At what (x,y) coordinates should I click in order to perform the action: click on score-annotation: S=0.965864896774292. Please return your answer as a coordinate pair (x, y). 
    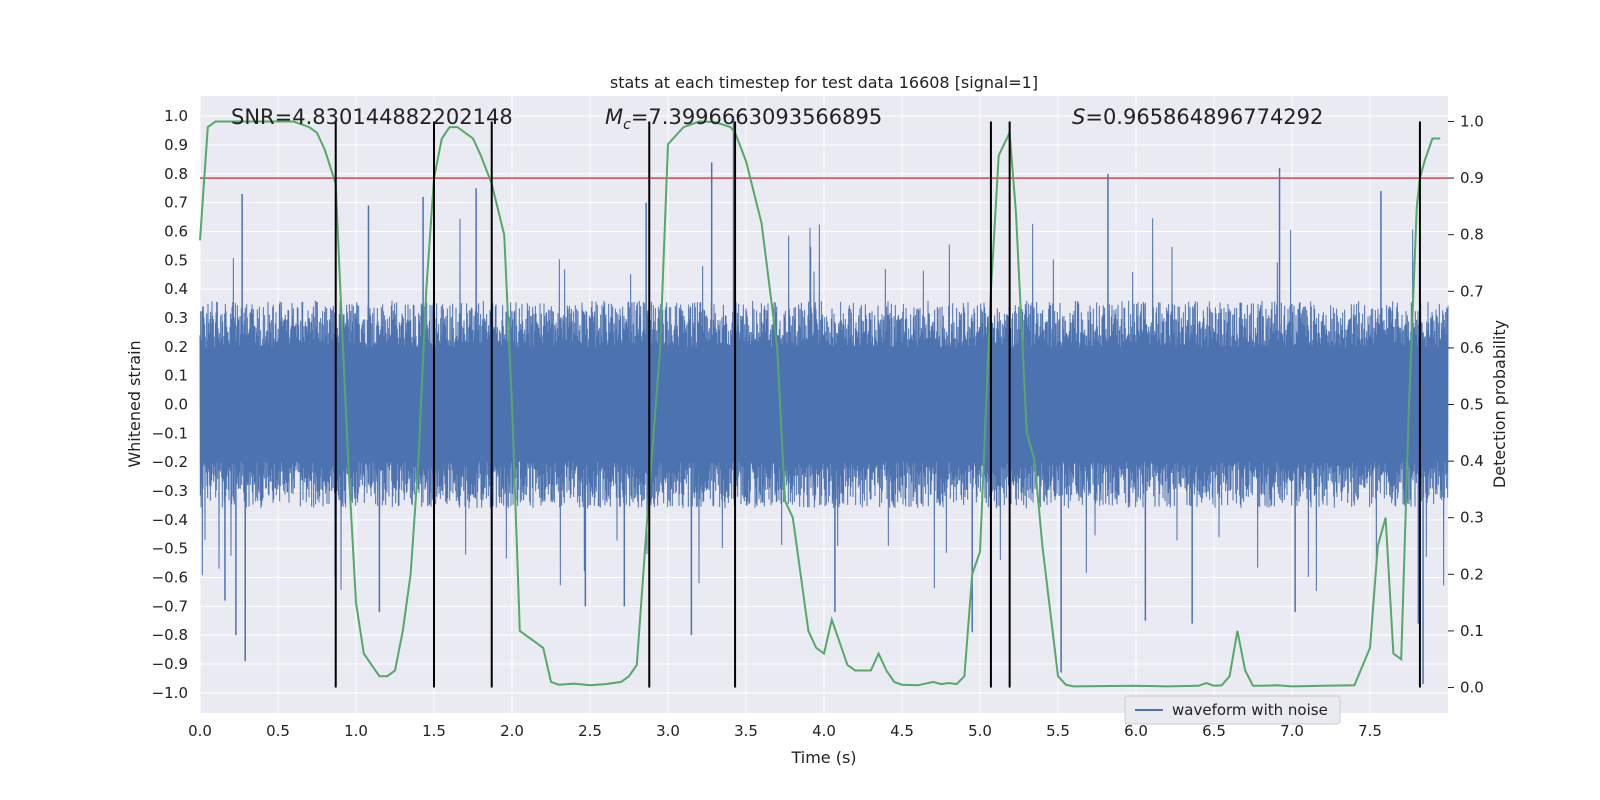
    Looking at the image, I should click on (1197, 117).